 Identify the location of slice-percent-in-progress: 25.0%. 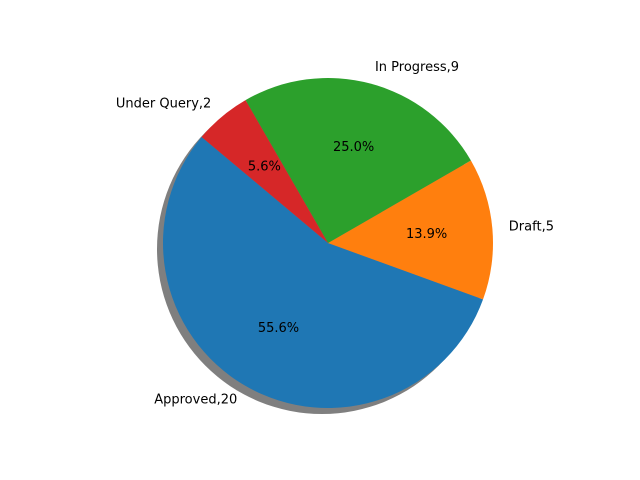
(353, 147).